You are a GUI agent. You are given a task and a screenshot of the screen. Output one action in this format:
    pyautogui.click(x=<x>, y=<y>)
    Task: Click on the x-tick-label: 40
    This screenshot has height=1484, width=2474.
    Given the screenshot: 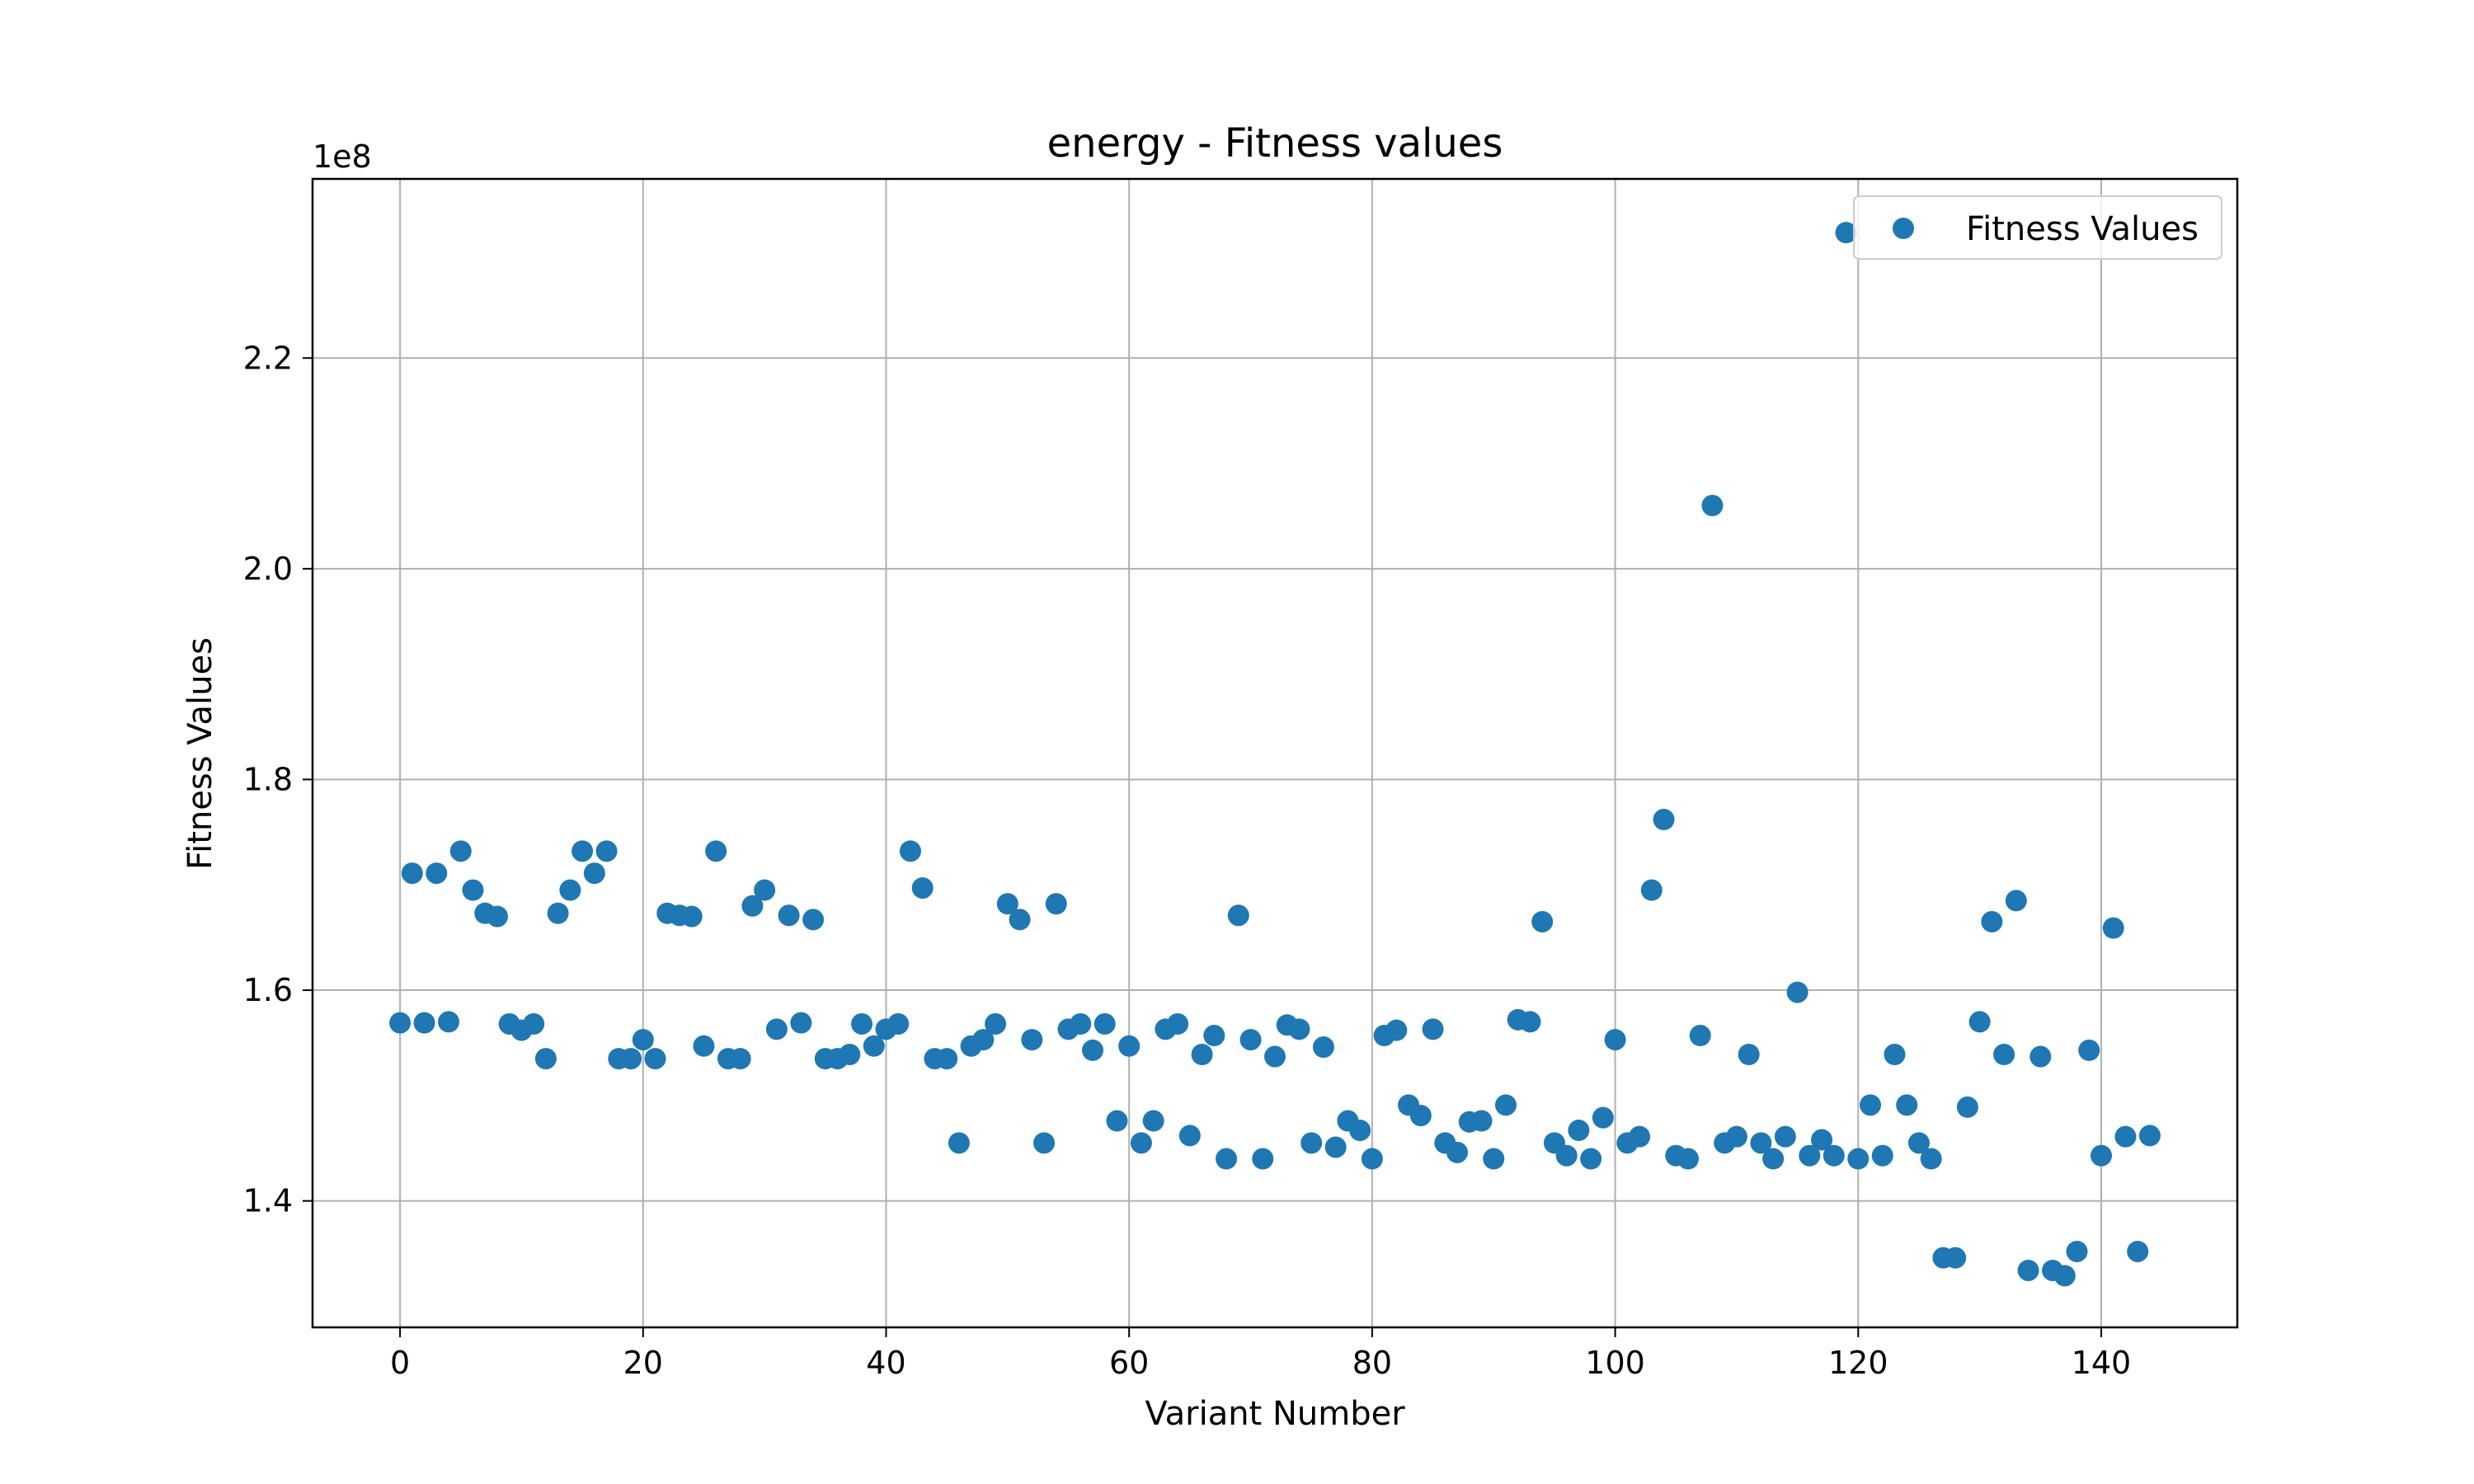 What is the action you would take?
    pyautogui.click(x=885, y=1363)
    